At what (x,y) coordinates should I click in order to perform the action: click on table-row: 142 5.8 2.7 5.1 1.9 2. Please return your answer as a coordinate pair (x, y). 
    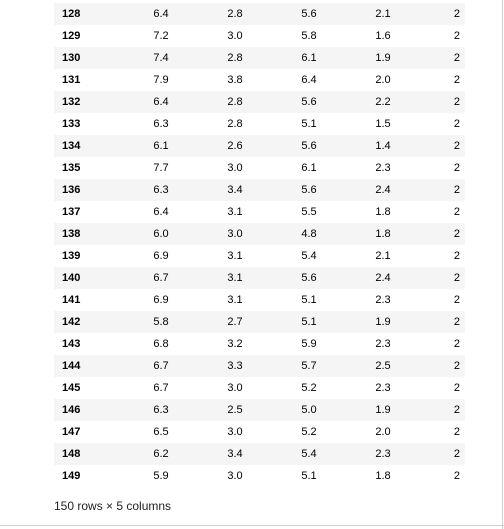
    Looking at the image, I should click on (259, 322).